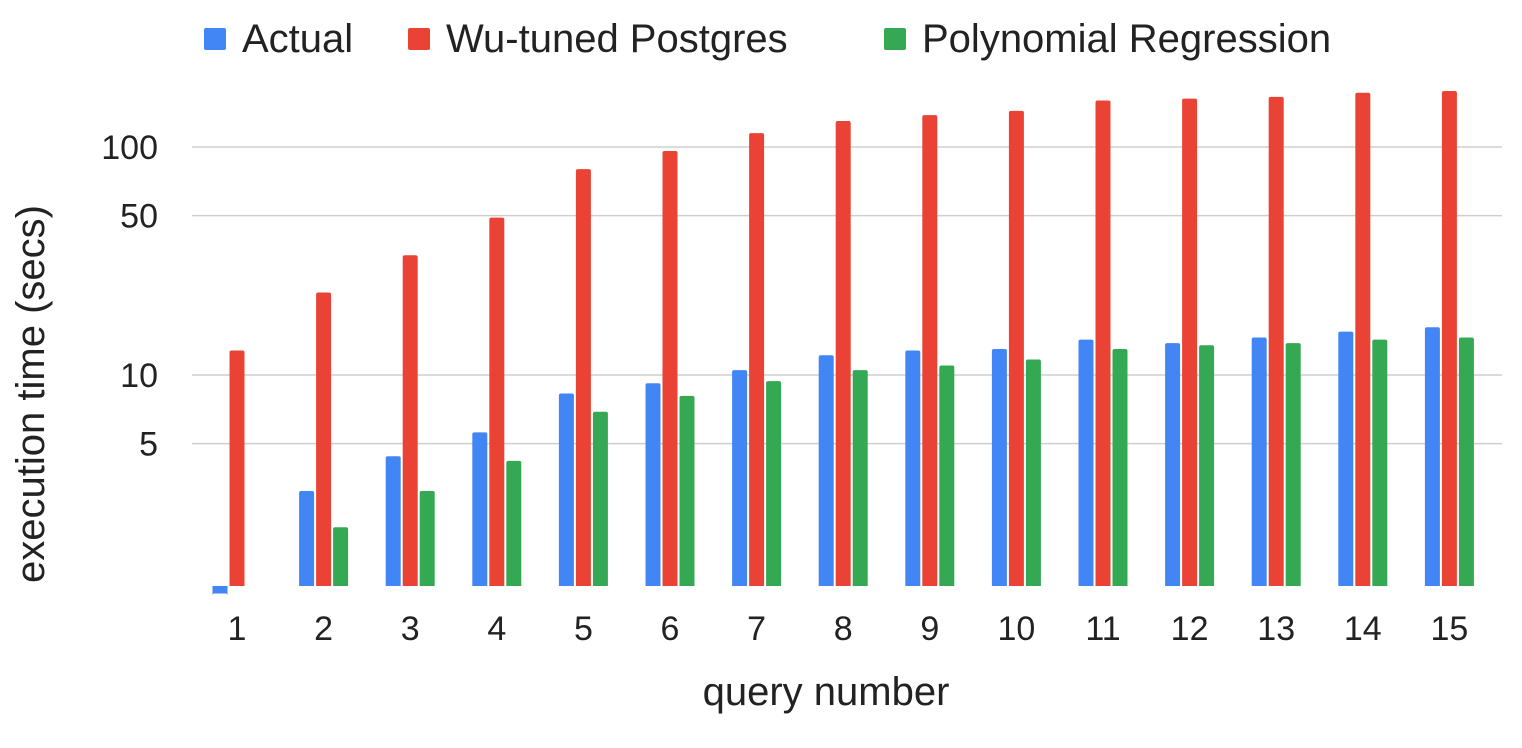 This screenshot has height=748, width=1522. Describe the element at coordinates (129, 296) in the screenshot. I see `y-axis-ticks: 5 10 50 100` at that location.